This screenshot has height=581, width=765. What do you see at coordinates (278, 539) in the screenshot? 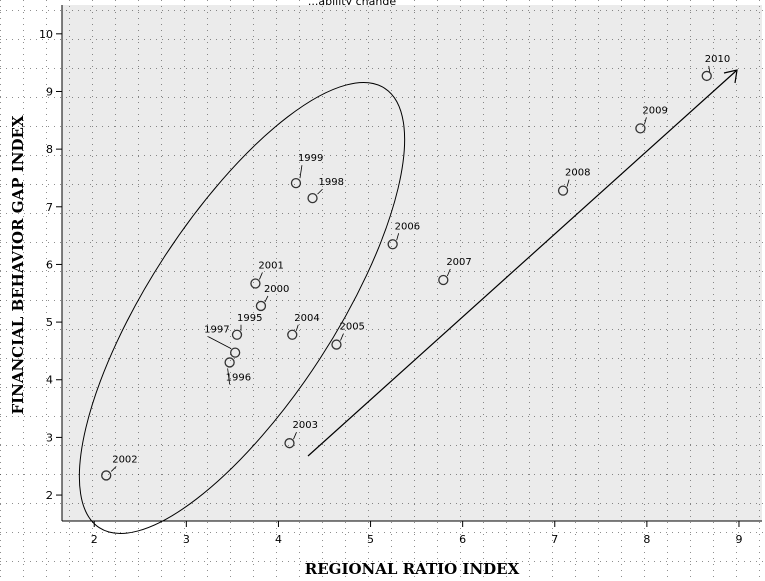
I see `x-tick-label: 4` at bounding box center [278, 539].